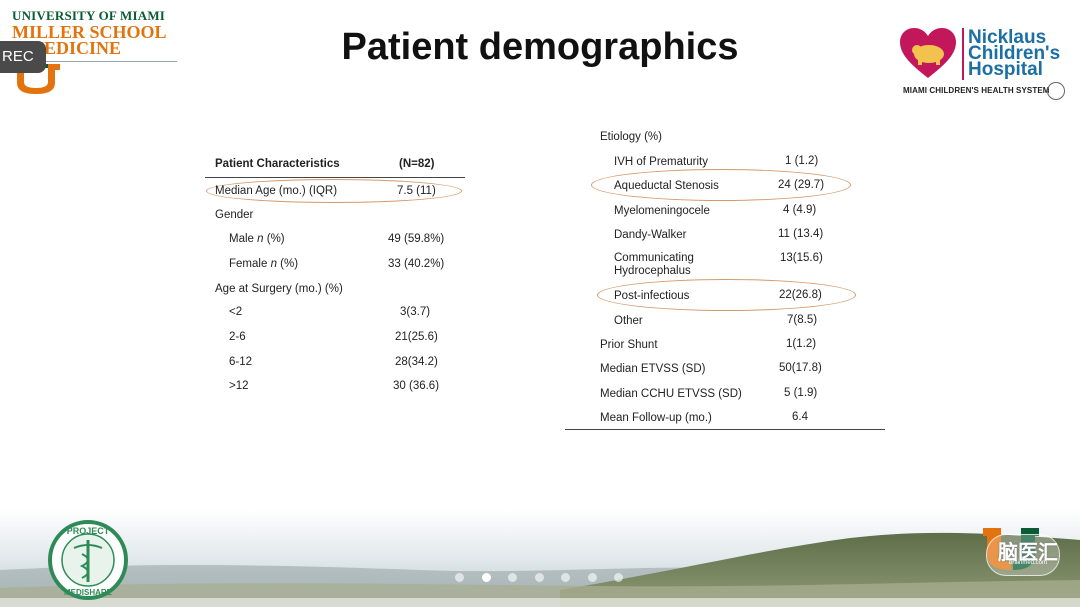 The width and height of the screenshot is (1080, 607). I want to click on page-title: Patient demographics, so click(540, 47).